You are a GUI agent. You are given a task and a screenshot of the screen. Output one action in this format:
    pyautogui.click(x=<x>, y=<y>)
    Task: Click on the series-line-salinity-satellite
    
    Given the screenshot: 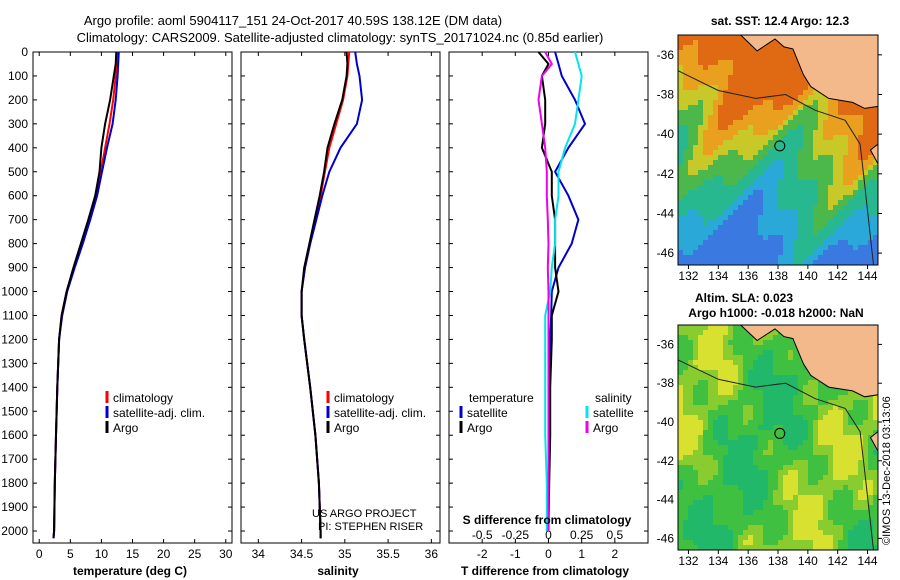 What is the action you would take?
    pyautogui.click(x=563, y=291)
    